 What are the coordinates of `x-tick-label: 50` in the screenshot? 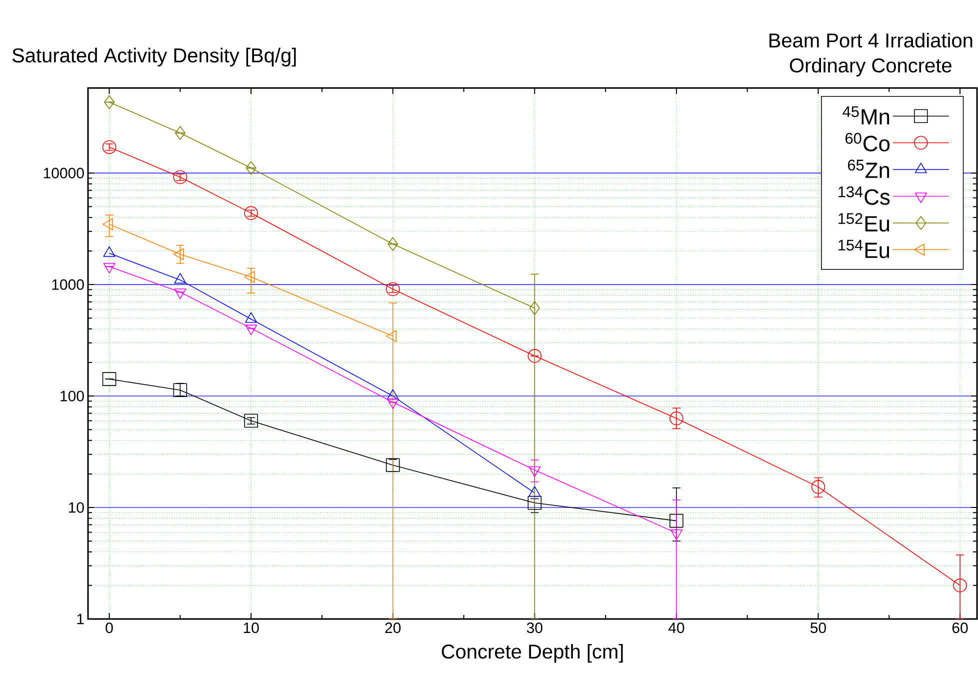 It's located at (818, 628).